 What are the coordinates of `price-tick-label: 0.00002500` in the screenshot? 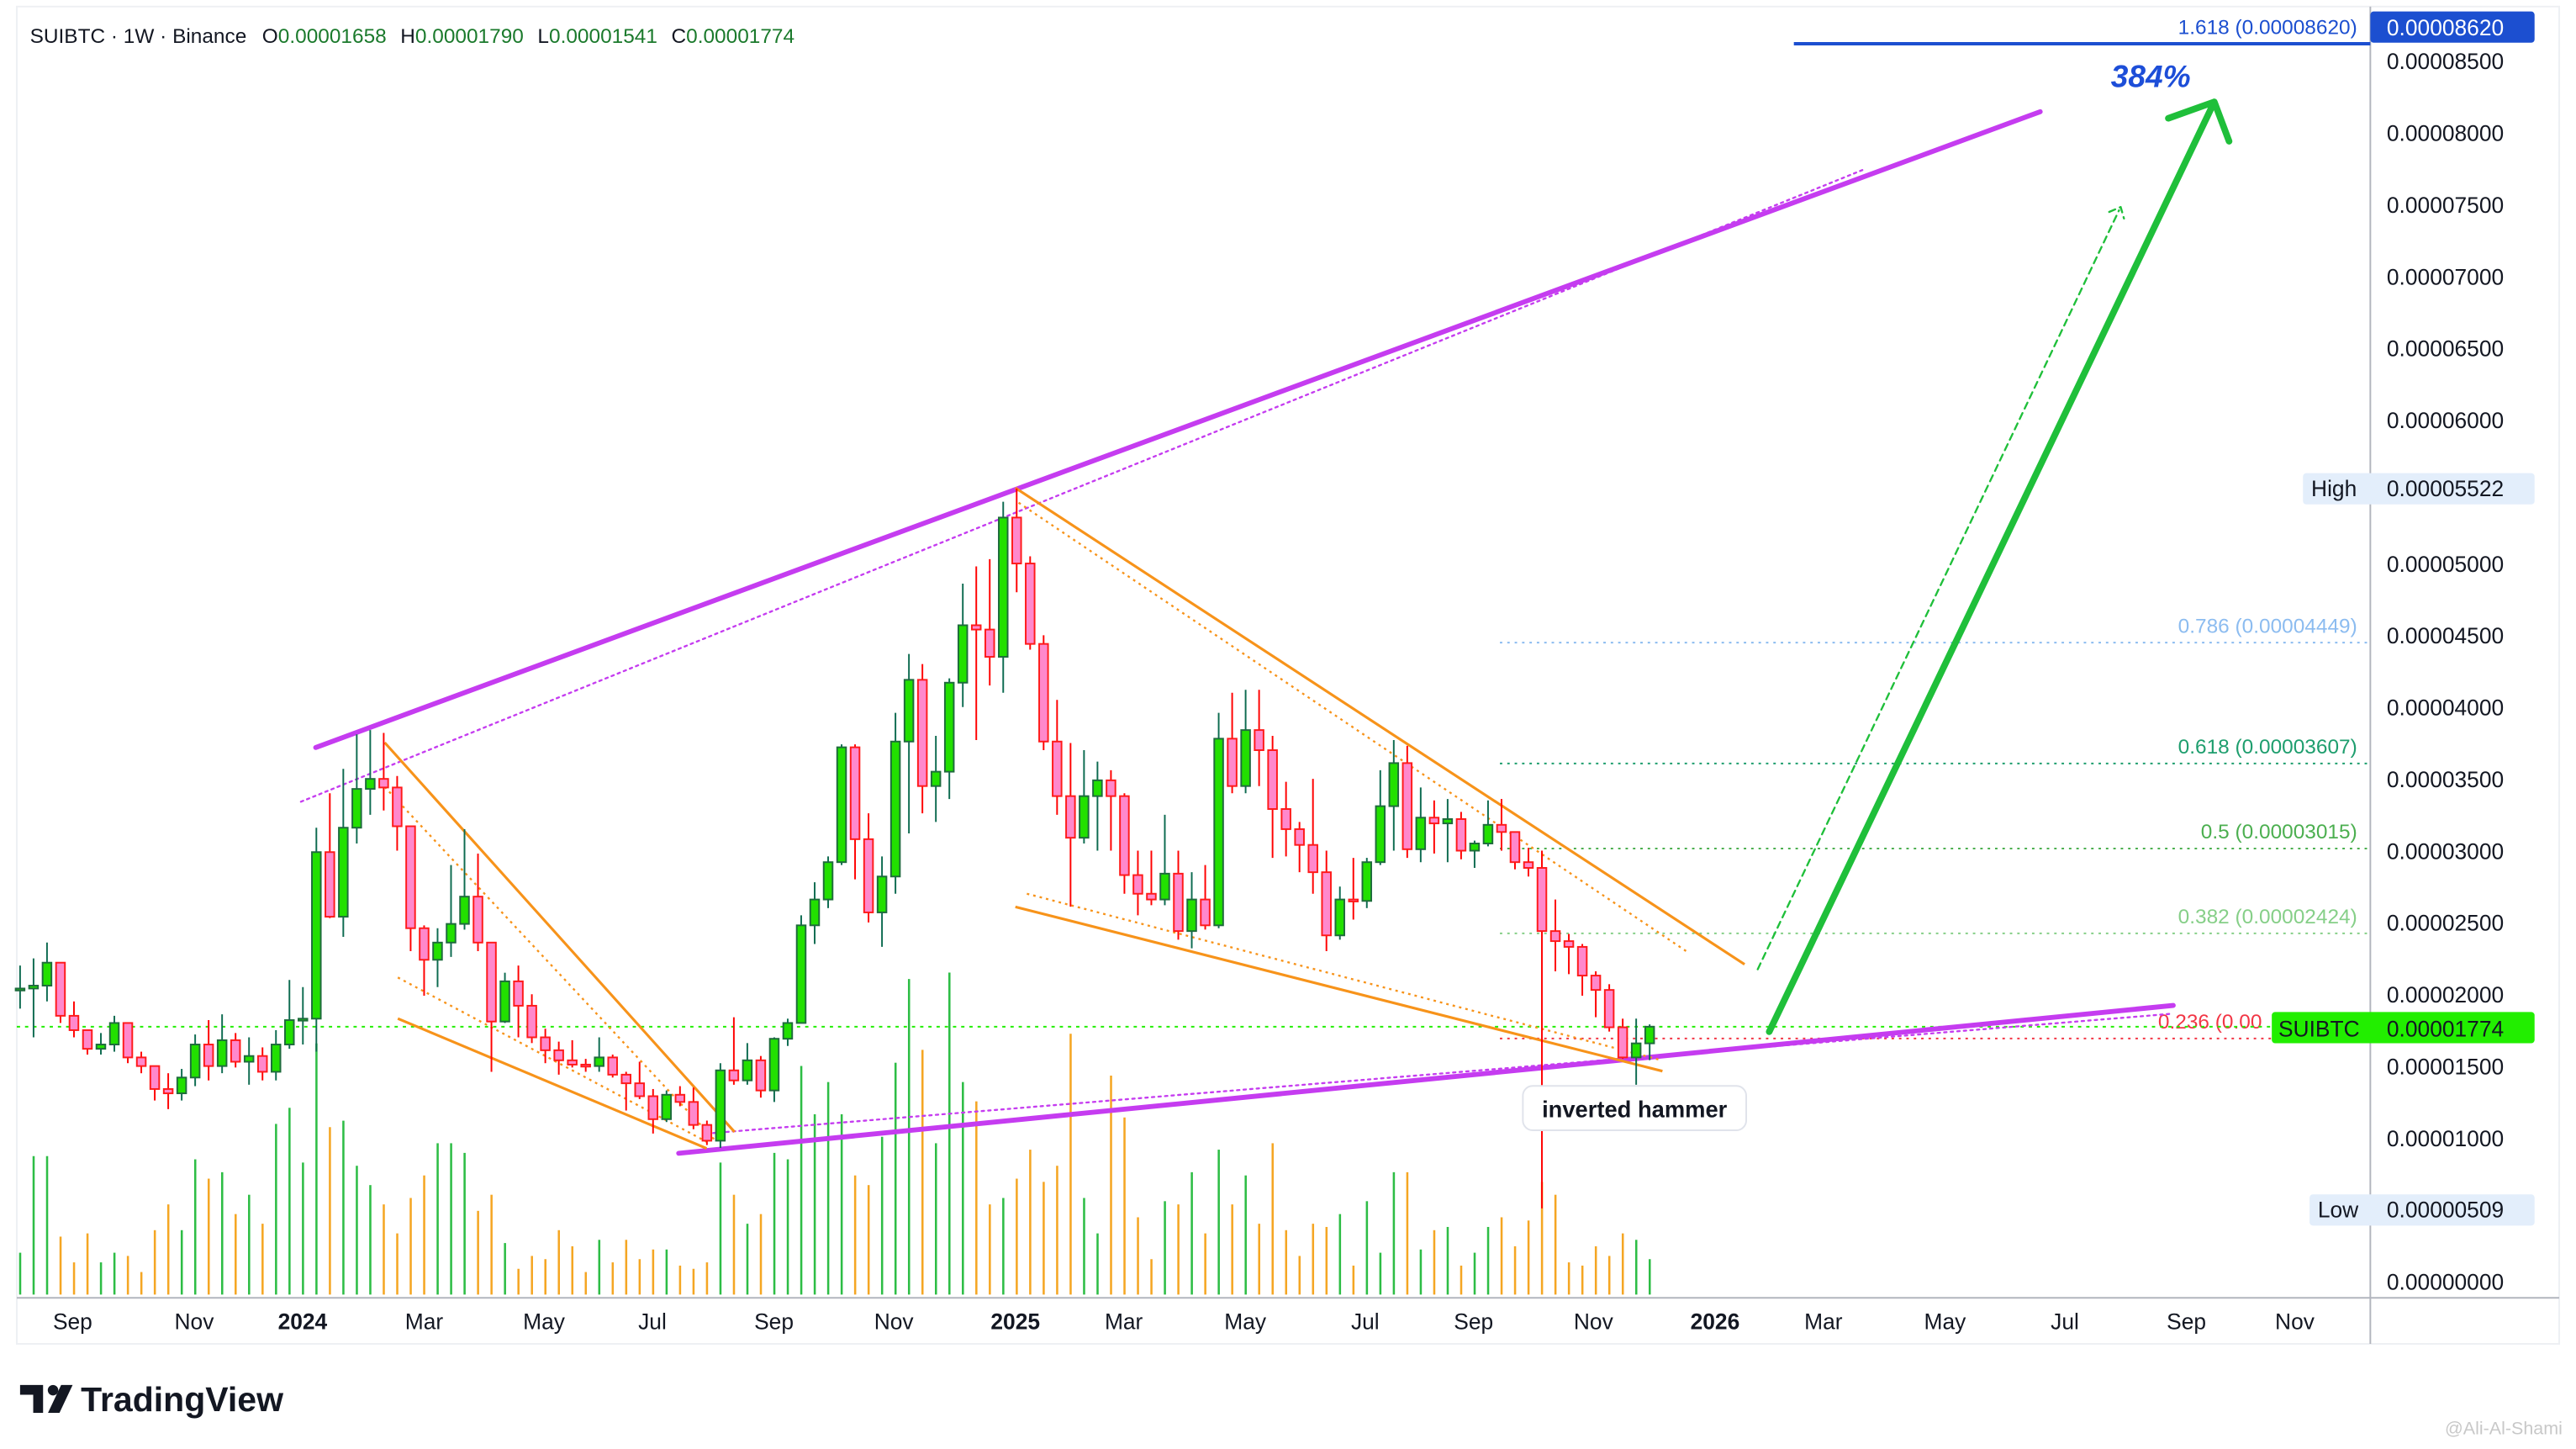 It's located at (2446, 924).